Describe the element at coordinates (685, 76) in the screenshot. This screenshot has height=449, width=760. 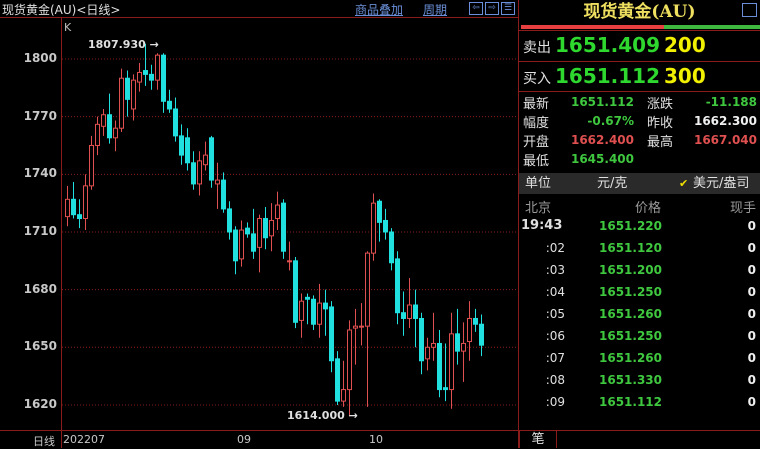
I see `buy-volume: 300` at that location.